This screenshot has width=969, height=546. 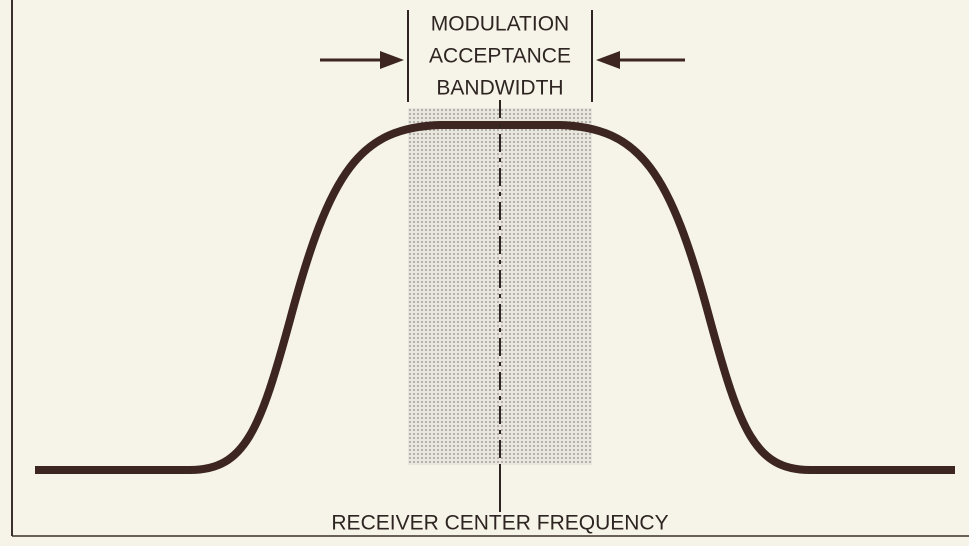 What do you see at coordinates (500, 24) in the screenshot?
I see `bandwidth-label: MODULATION` at bounding box center [500, 24].